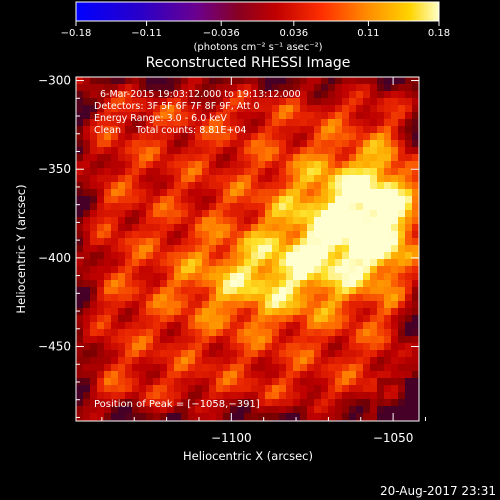 This screenshot has height=500, width=500. I want to click on colorbar-tick-label: −0.18, so click(76, 33).